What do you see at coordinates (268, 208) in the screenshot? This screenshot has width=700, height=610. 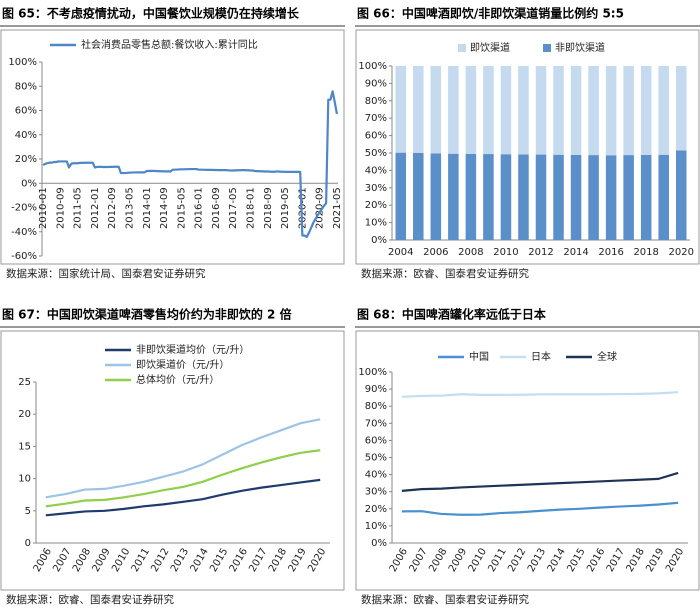 I see `x-tick-label: 2018-09` at bounding box center [268, 208].